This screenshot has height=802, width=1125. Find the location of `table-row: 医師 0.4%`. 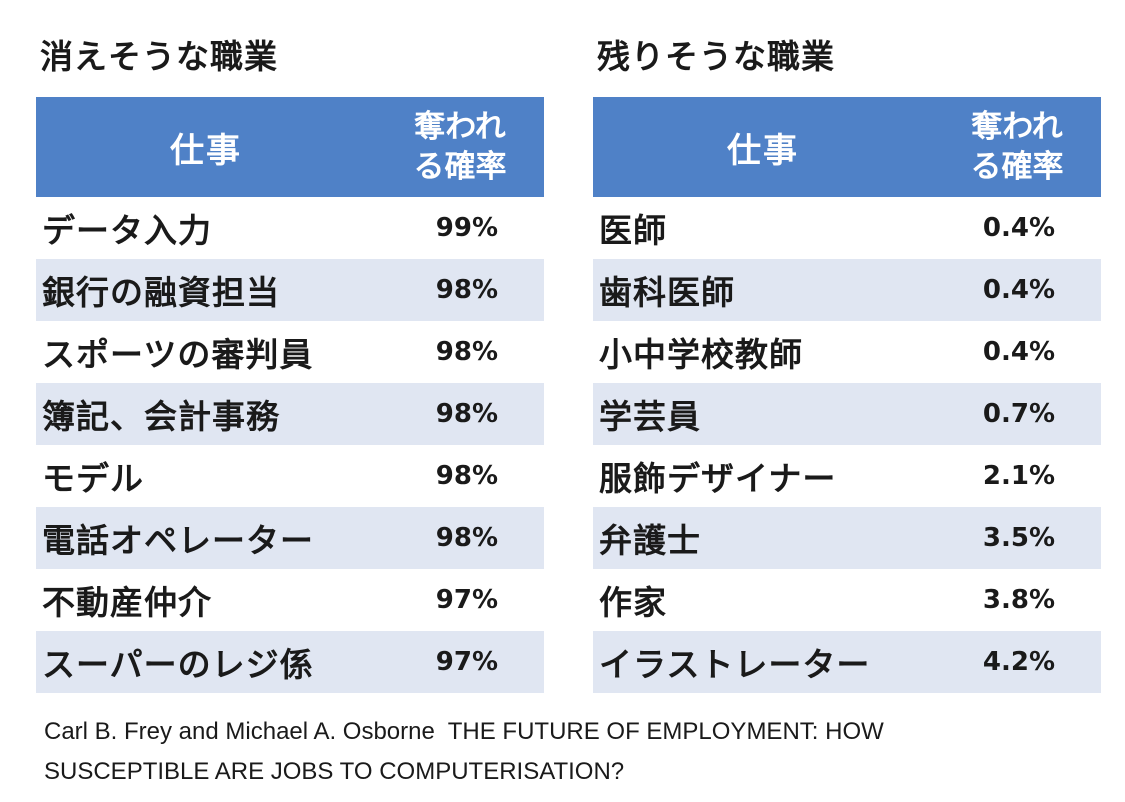

table-row: 医師 0.4% is located at coordinates (847, 228).